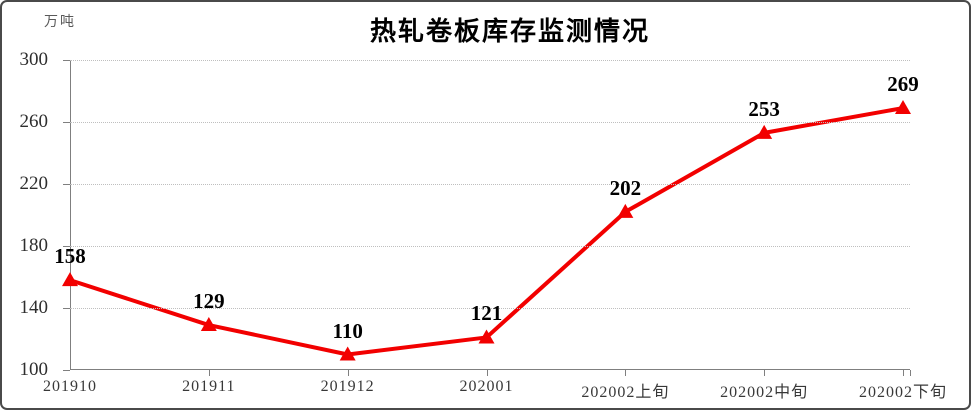 Image resolution: width=971 pixels, height=410 pixels. Describe the element at coordinates (625, 210) in the screenshot. I see `data-point-marker-202002上旬` at that location.